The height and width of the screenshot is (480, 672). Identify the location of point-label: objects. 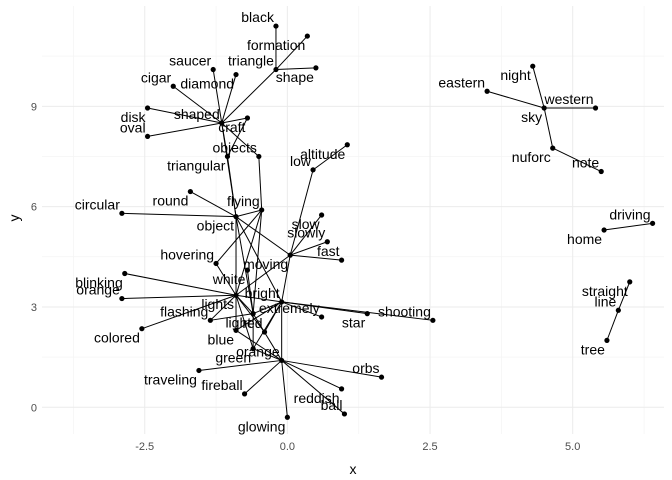
(234, 147).